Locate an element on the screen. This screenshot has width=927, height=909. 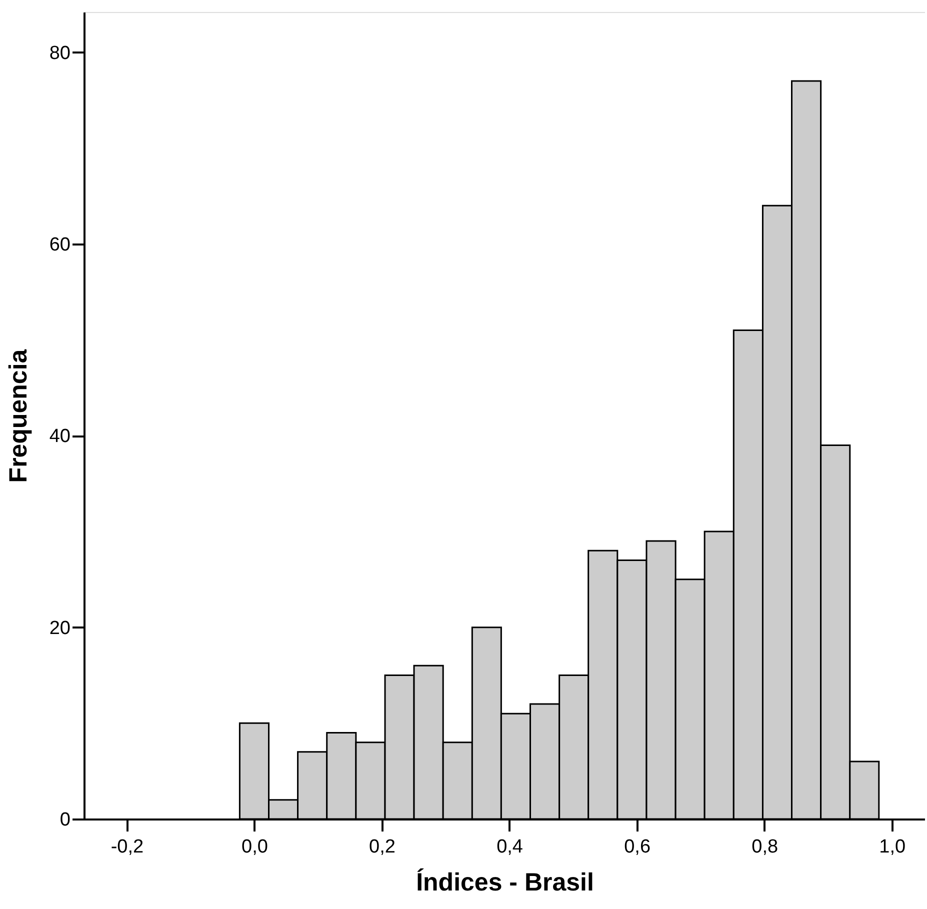
x-tick-label: 0,6 is located at coordinates (637, 847).